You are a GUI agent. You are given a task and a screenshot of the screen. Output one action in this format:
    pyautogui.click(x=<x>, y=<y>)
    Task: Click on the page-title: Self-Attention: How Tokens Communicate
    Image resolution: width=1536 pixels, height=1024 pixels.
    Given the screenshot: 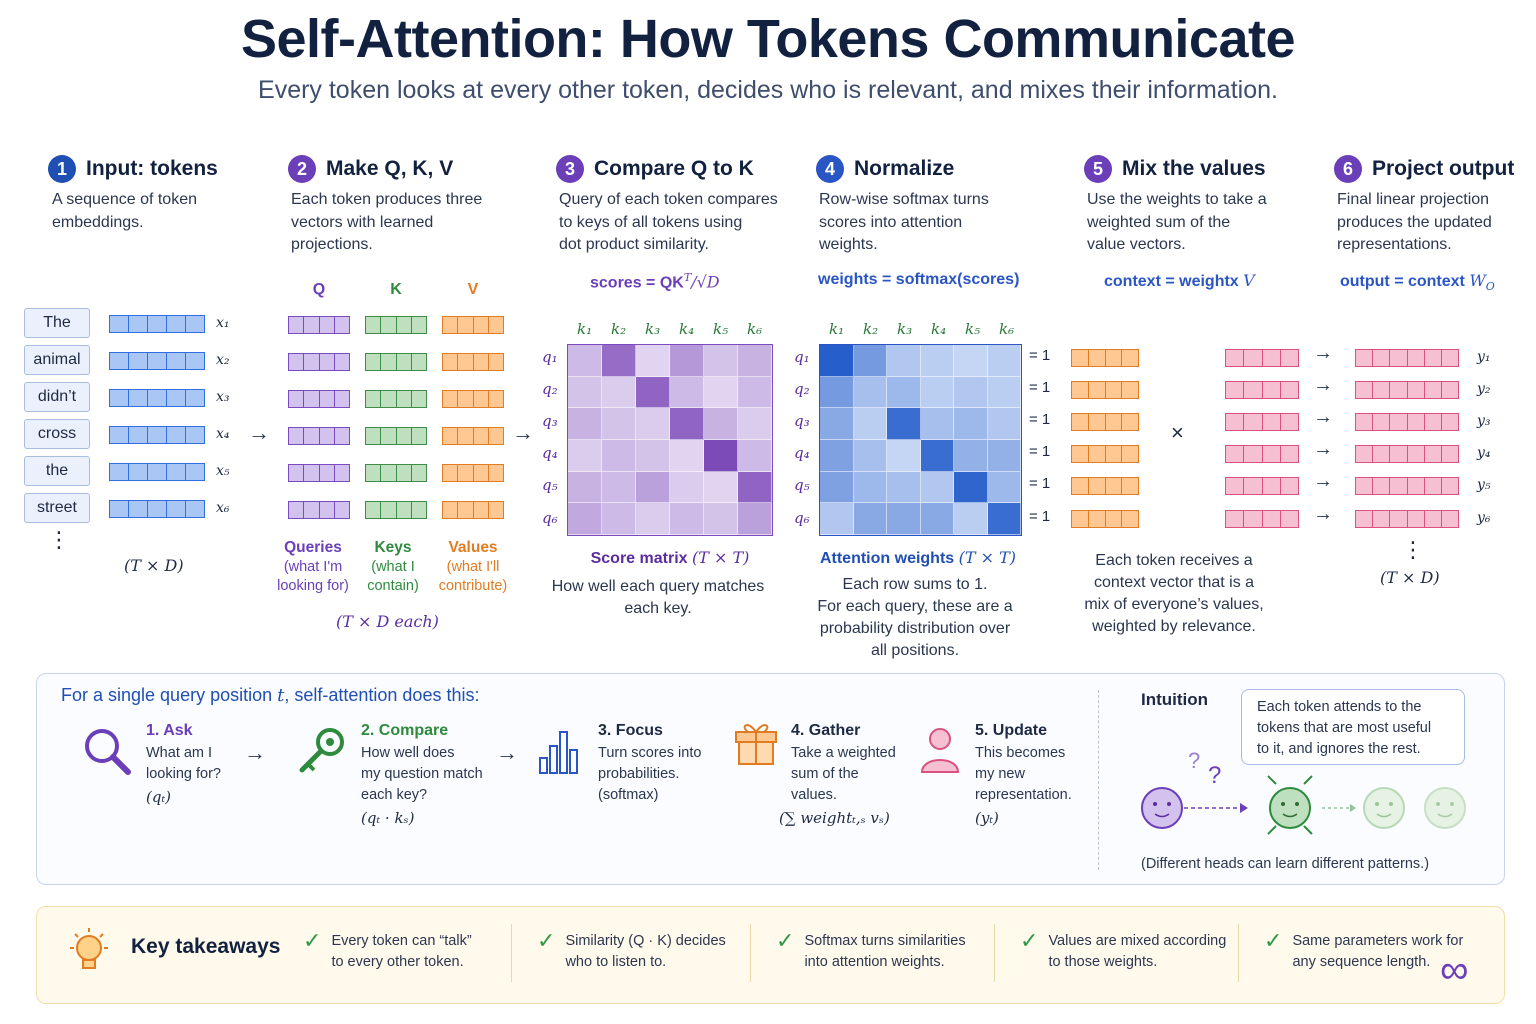 What is the action you would take?
    pyautogui.click(x=768, y=39)
    